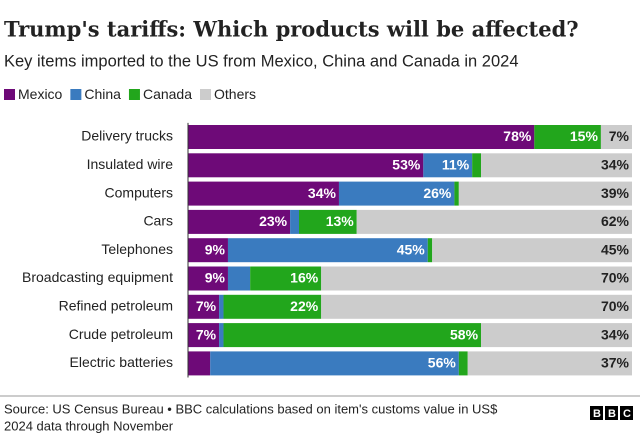 The image size is (640, 447). I want to click on legend-label: Others, so click(235, 94).